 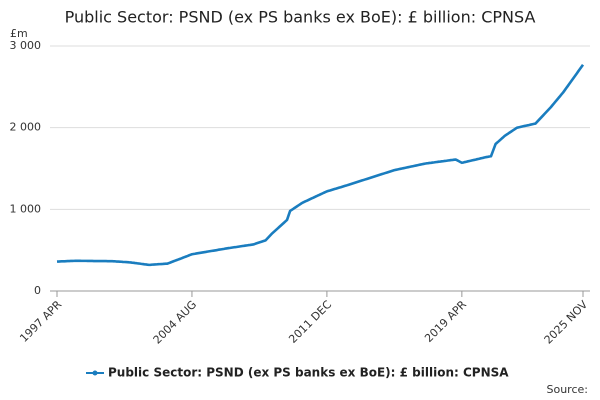 I want to click on y-tick-label: 0, so click(x=37, y=290).